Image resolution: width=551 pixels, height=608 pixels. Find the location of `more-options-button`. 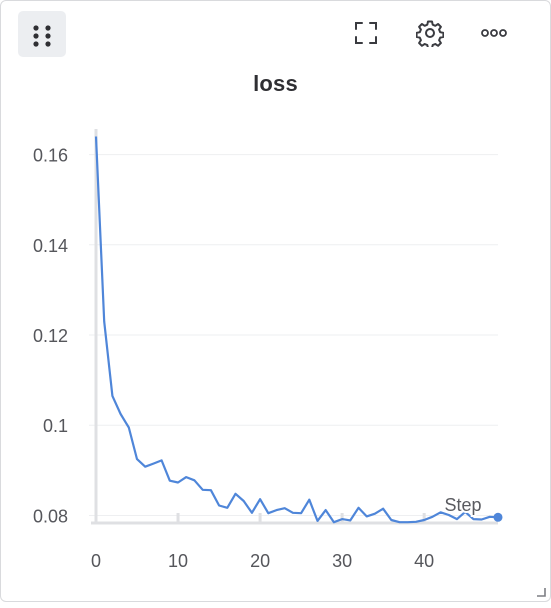

more-options-button is located at coordinates (494, 33).